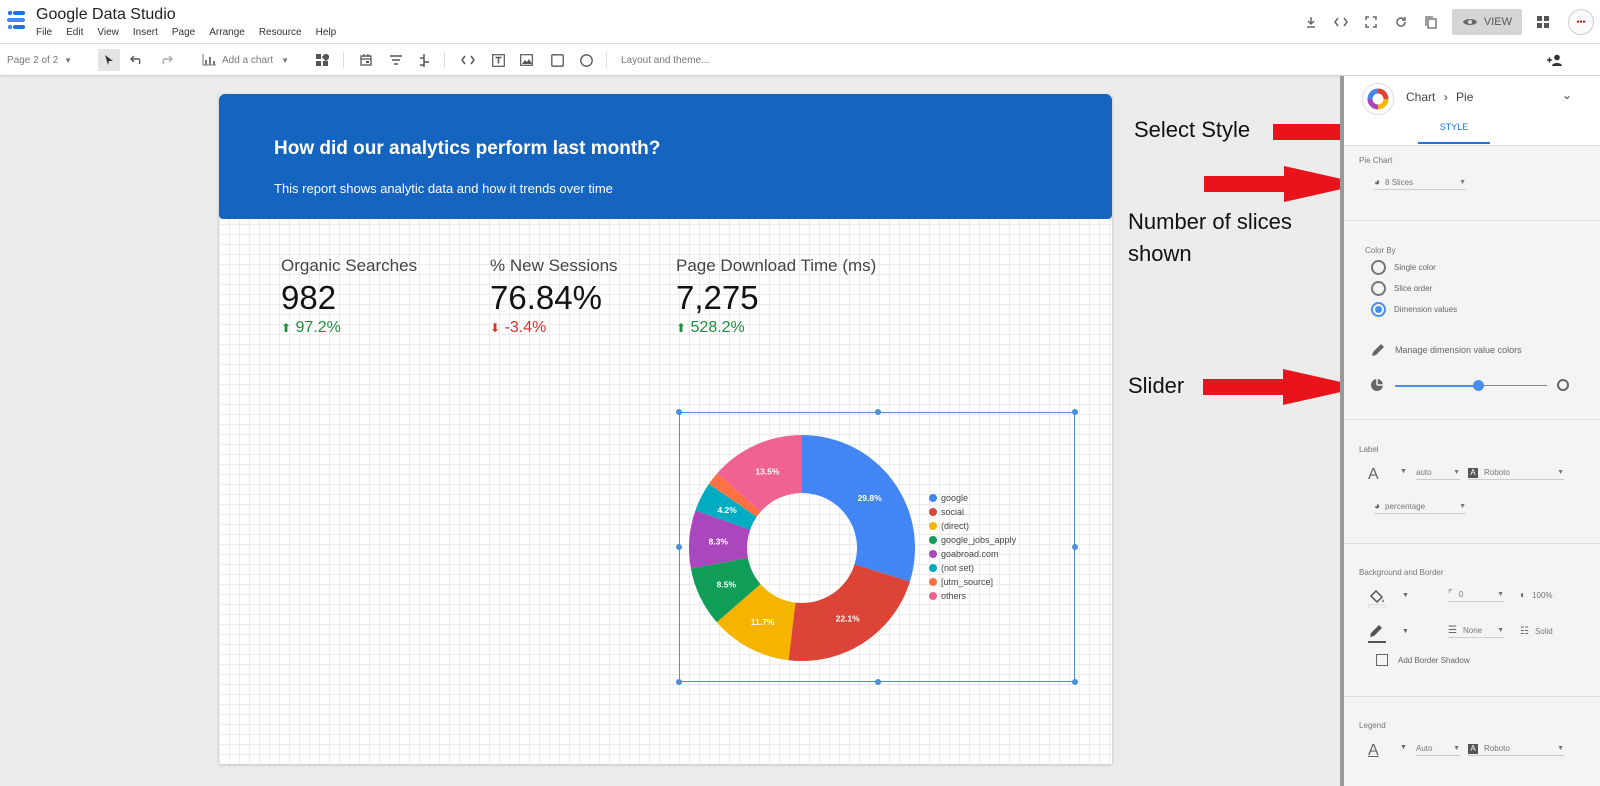 The image size is (1600, 786). I want to click on scorecard-label: Page Download Time (ms), so click(776, 265).